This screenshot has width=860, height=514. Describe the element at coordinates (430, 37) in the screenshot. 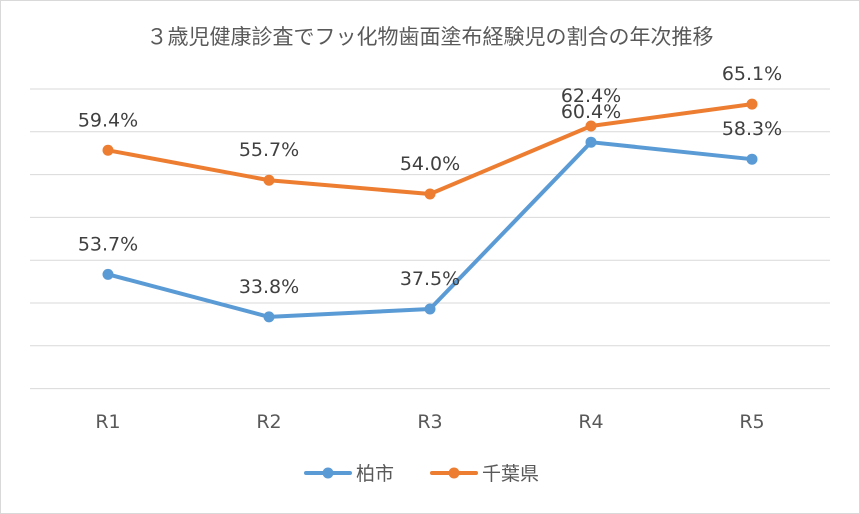

I see `chart-title: ３歳児健康診査でフッ化物歯面塗布経験児の割合の年次推移` at that location.